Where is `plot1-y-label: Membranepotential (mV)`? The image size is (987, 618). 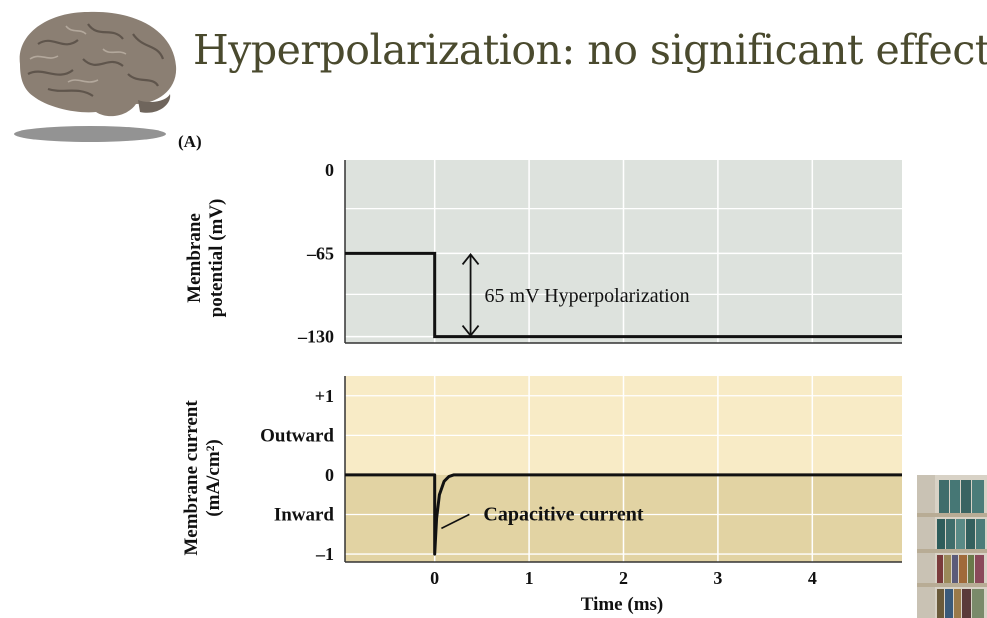
plot1-y-label: Membranepotential (mV) is located at coordinates (205, 258).